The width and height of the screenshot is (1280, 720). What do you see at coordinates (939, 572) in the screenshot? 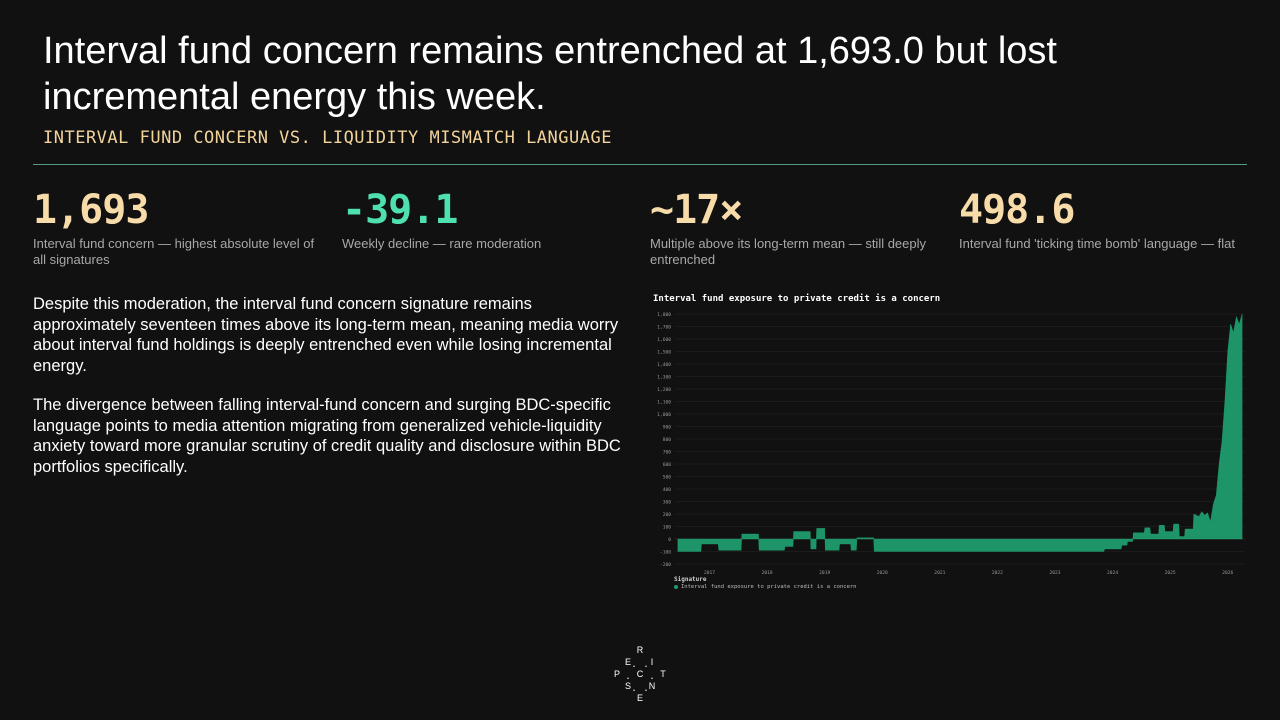
I see `x-tick-label: 2021` at bounding box center [939, 572].